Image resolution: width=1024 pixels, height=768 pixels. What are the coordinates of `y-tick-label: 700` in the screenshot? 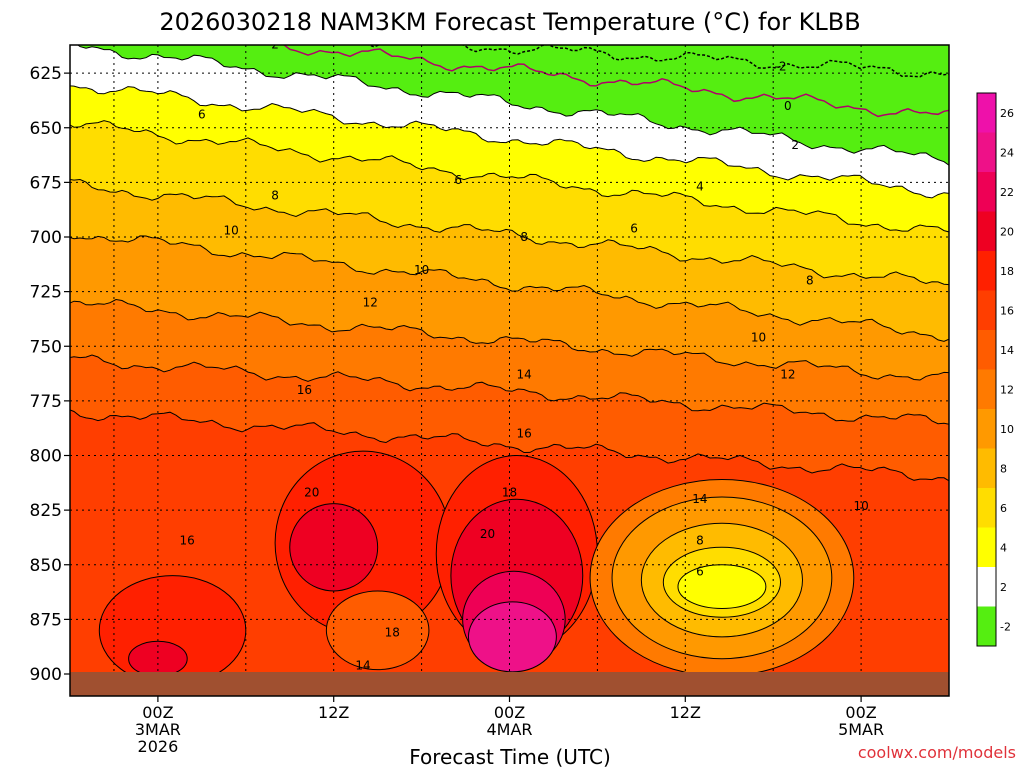 It's located at (46, 238).